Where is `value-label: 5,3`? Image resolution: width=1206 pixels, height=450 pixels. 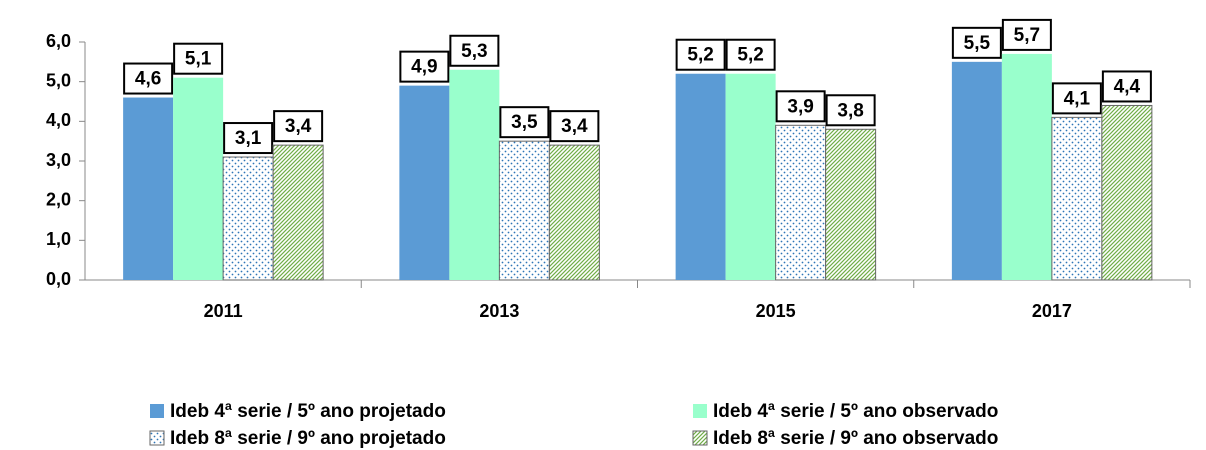
value-label: 5,3 is located at coordinates (474, 51).